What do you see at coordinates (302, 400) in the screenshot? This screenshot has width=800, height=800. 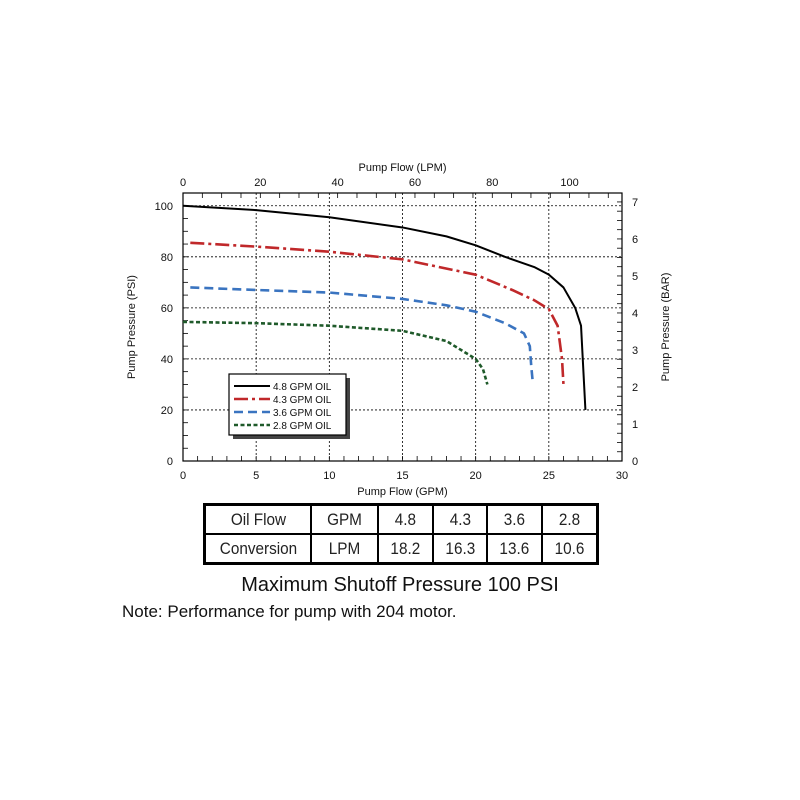 I see `legend-label: 4.3 GPM OIL` at bounding box center [302, 400].